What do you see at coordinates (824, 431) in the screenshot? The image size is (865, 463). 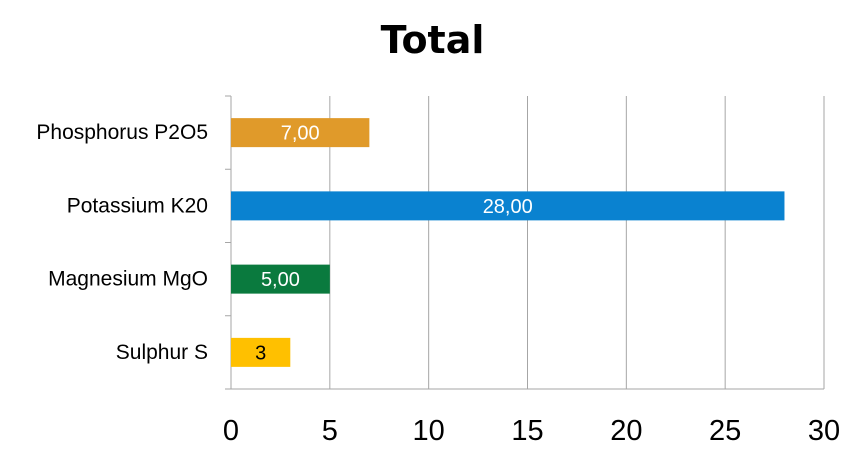 I see `x-tick-label: 30` at bounding box center [824, 431].